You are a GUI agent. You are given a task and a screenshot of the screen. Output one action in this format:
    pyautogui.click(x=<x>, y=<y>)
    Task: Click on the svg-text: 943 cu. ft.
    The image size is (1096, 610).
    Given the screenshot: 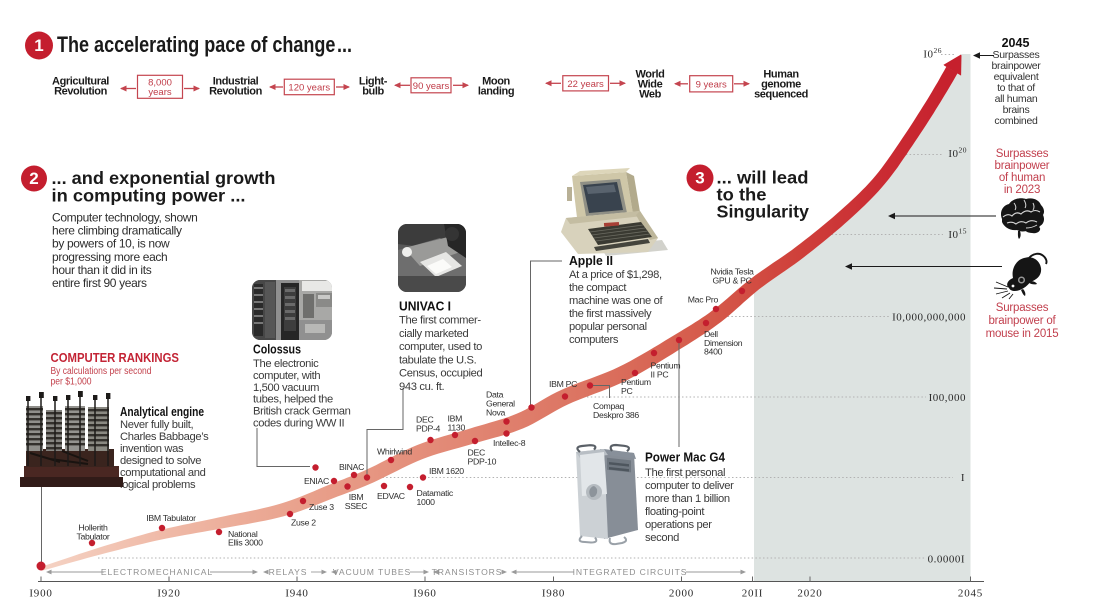 What is the action you would take?
    pyautogui.click(x=422, y=387)
    